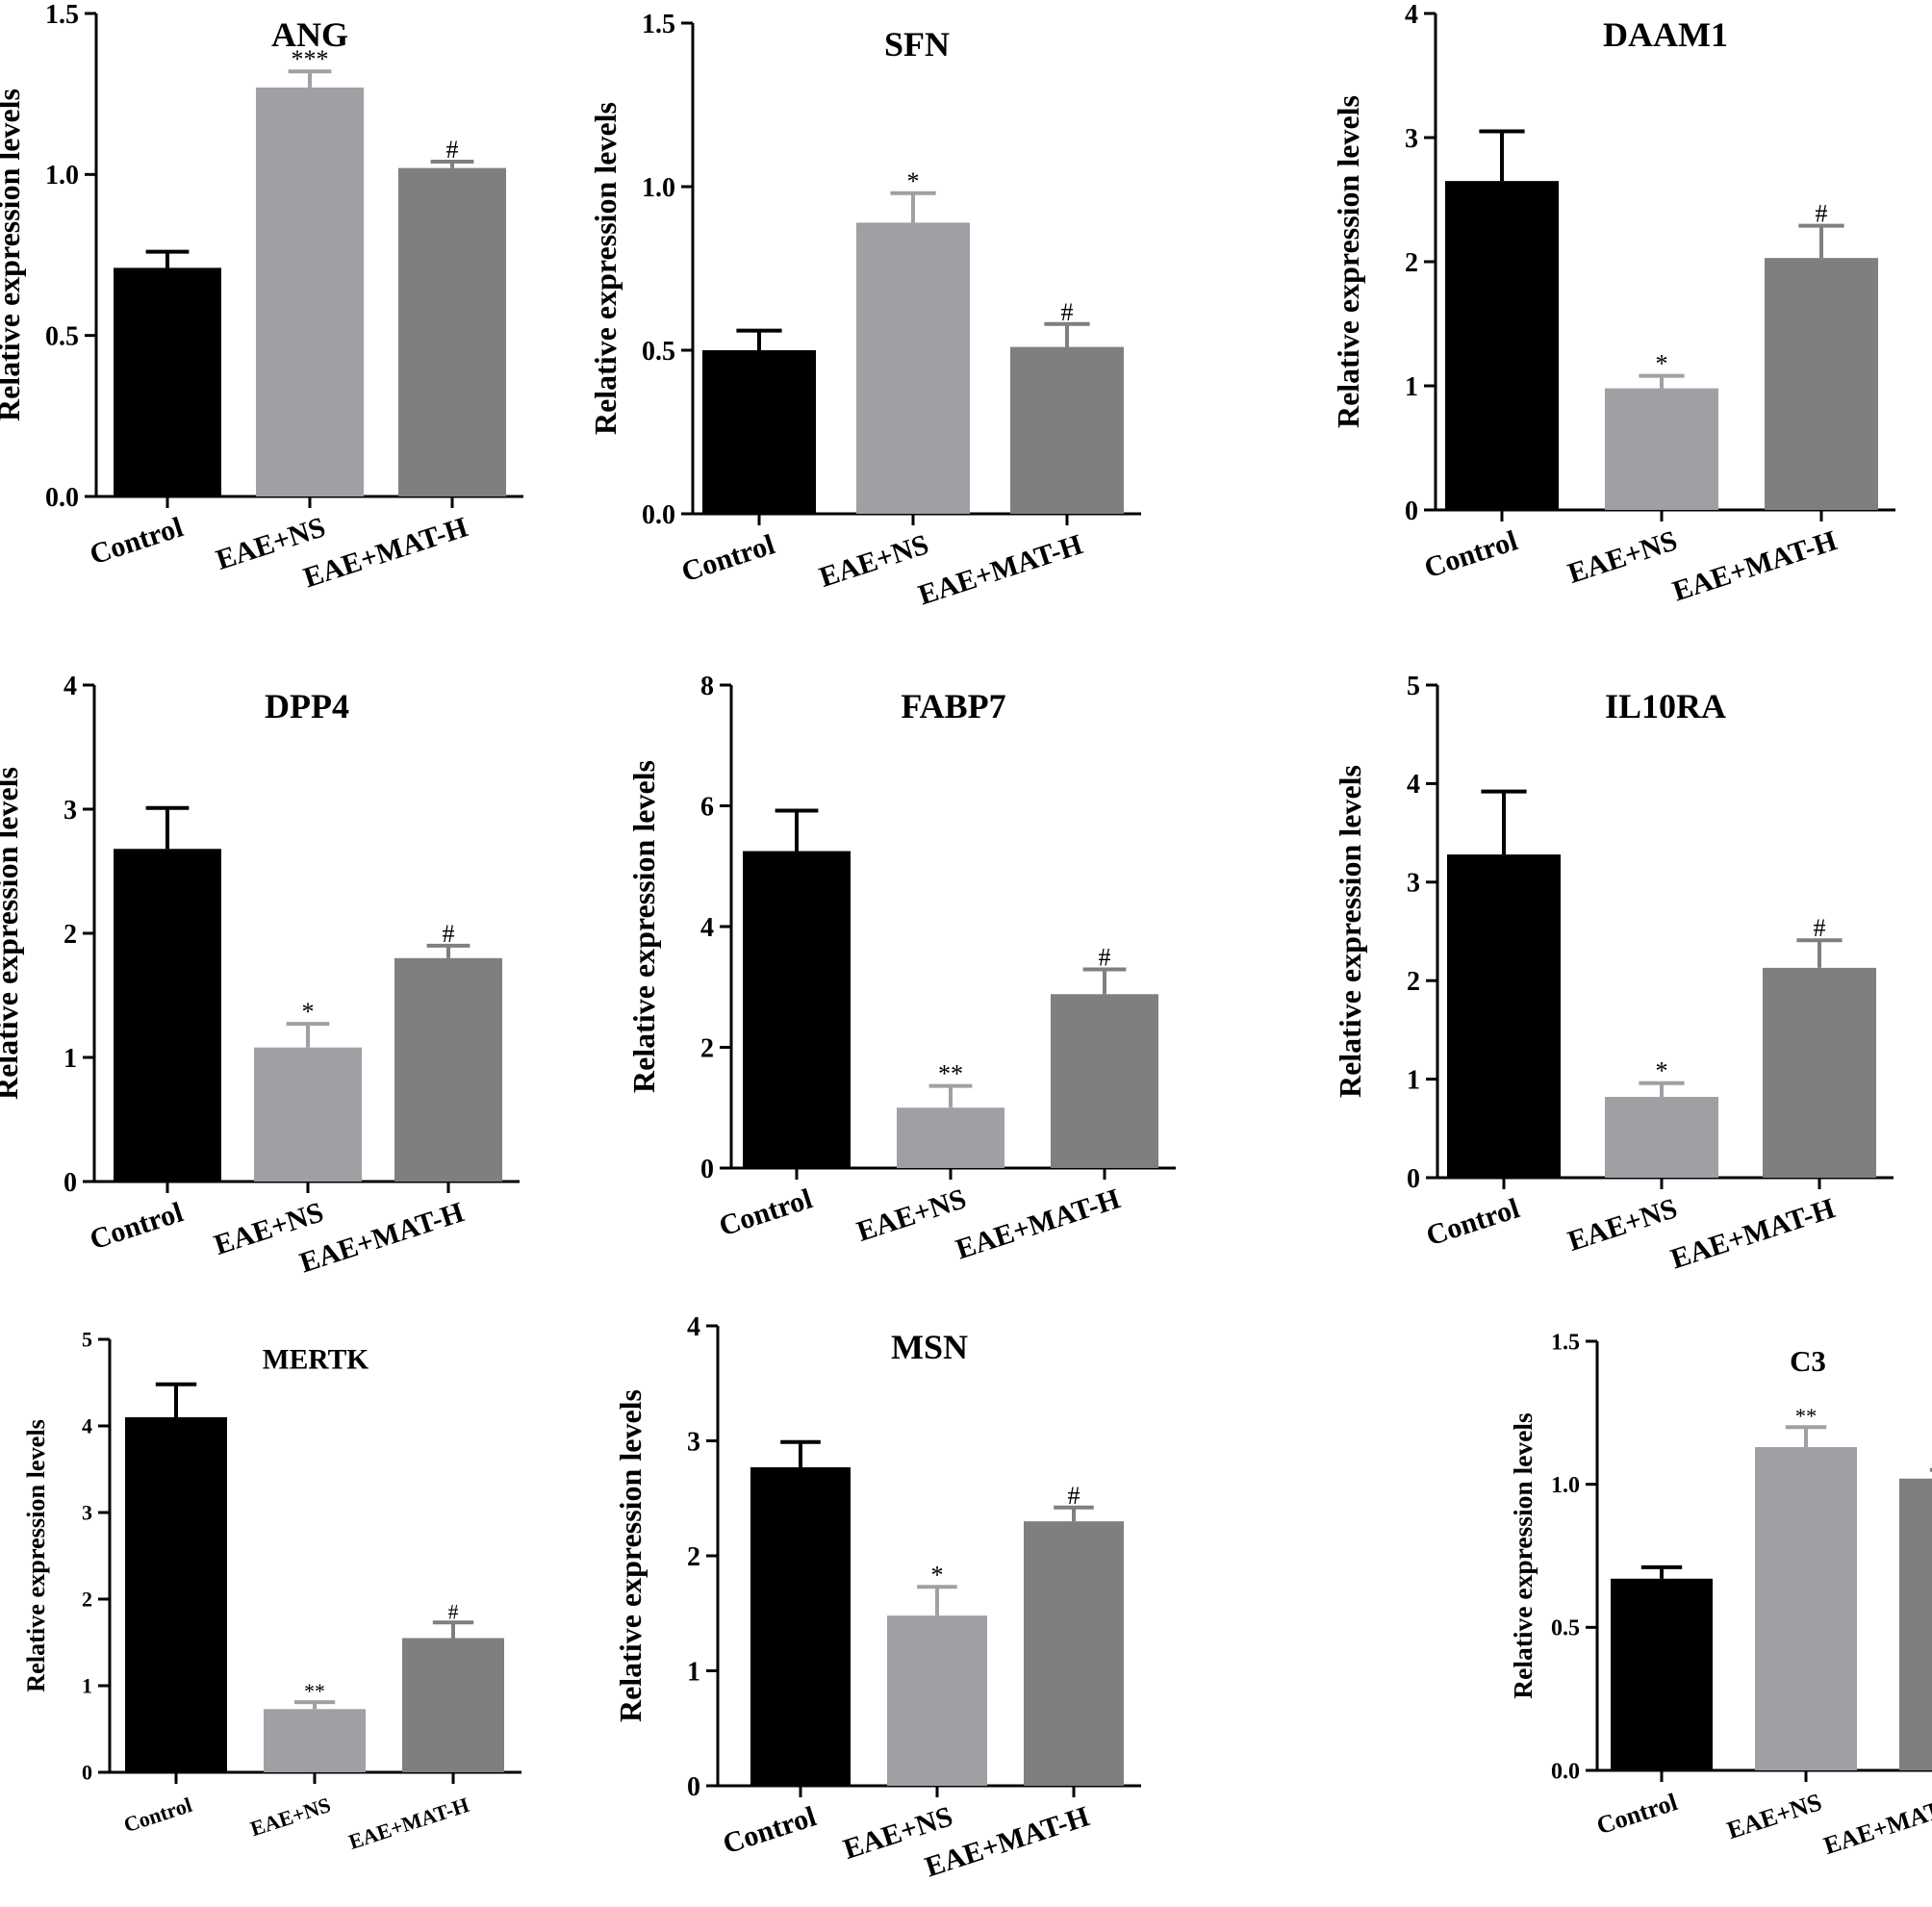 The height and width of the screenshot is (1907, 1932). Describe the element at coordinates (87, 1686) in the screenshot. I see `mertk-y-tick-label: 1` at that location.